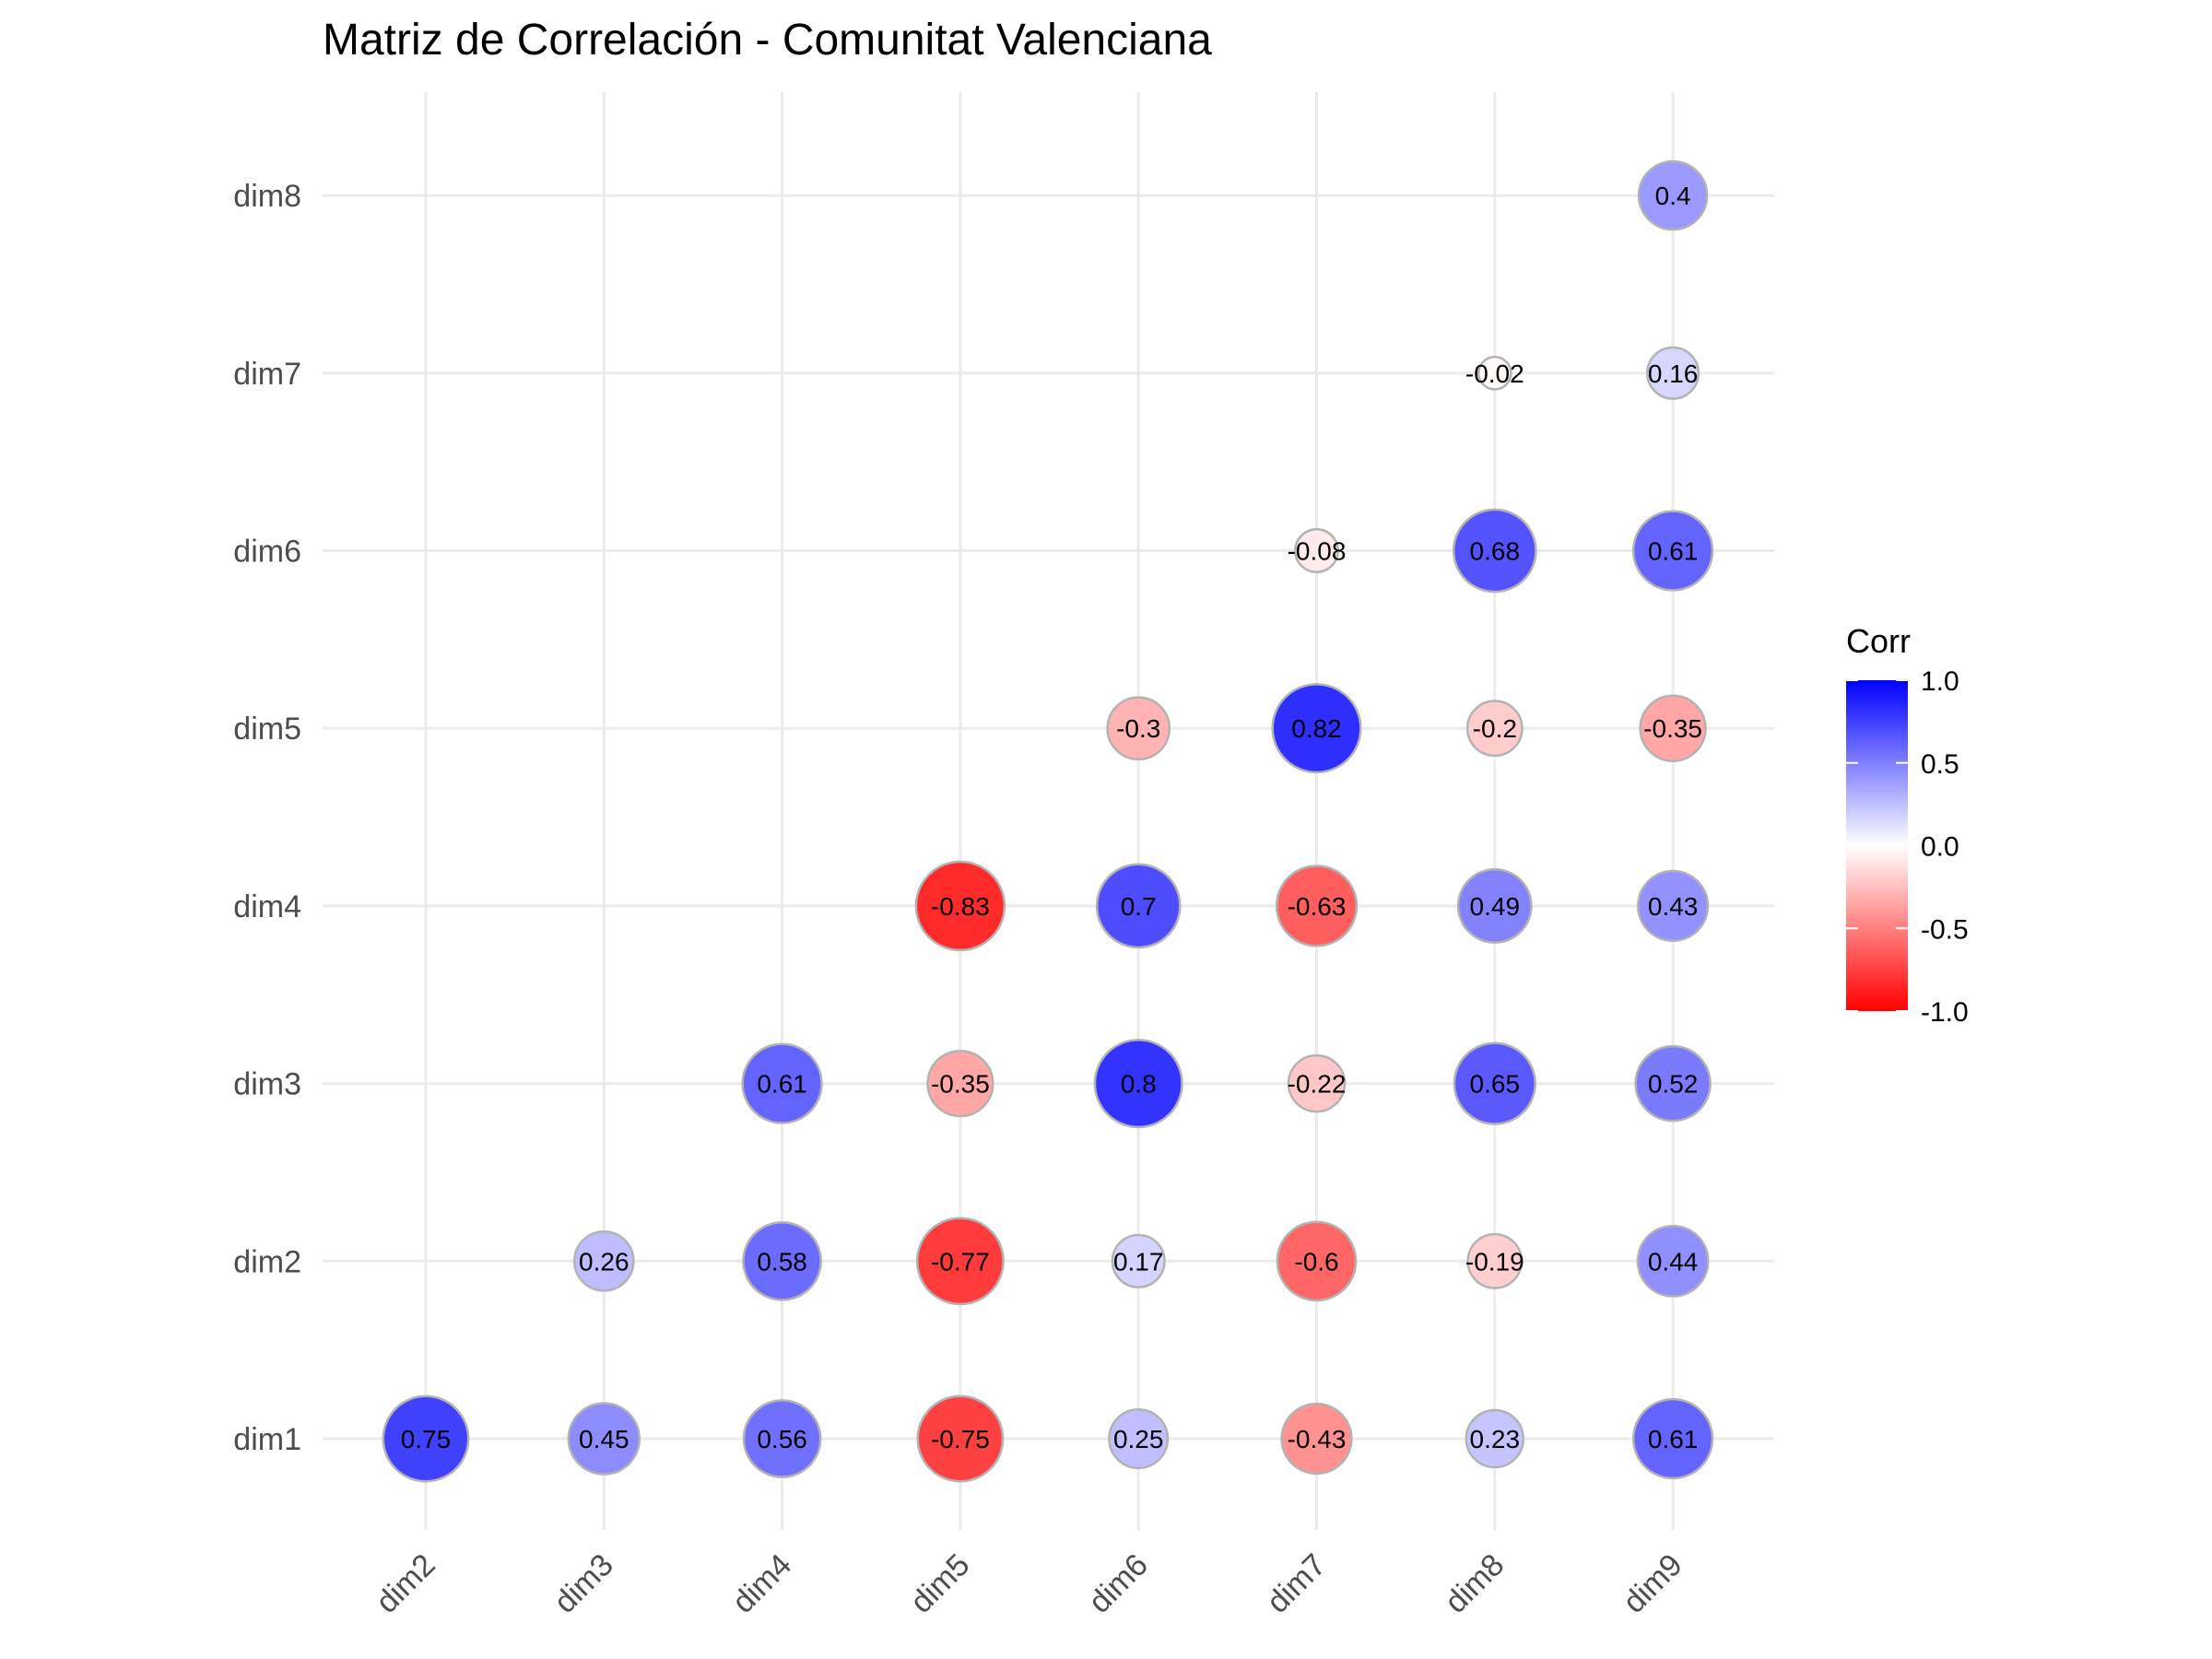  Describe the element at coordinates (267, 374) in the screenshot. I see `y-tick-label: dim7` at that location.